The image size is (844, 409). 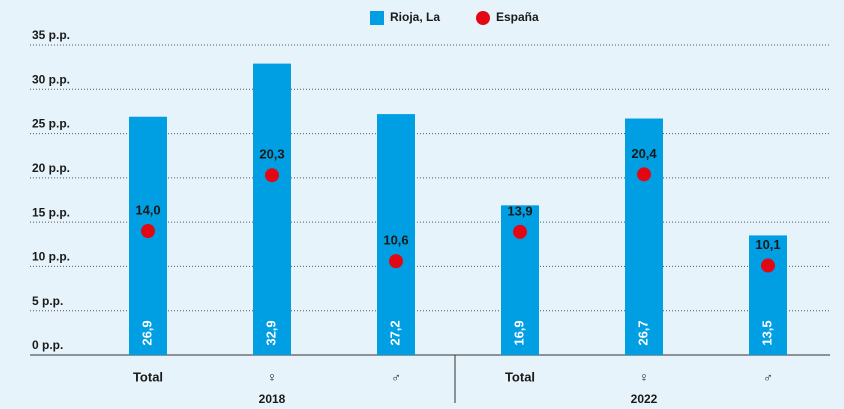 I want to click on y-tick-label: 15 p.p., so click(x=51, y=212).